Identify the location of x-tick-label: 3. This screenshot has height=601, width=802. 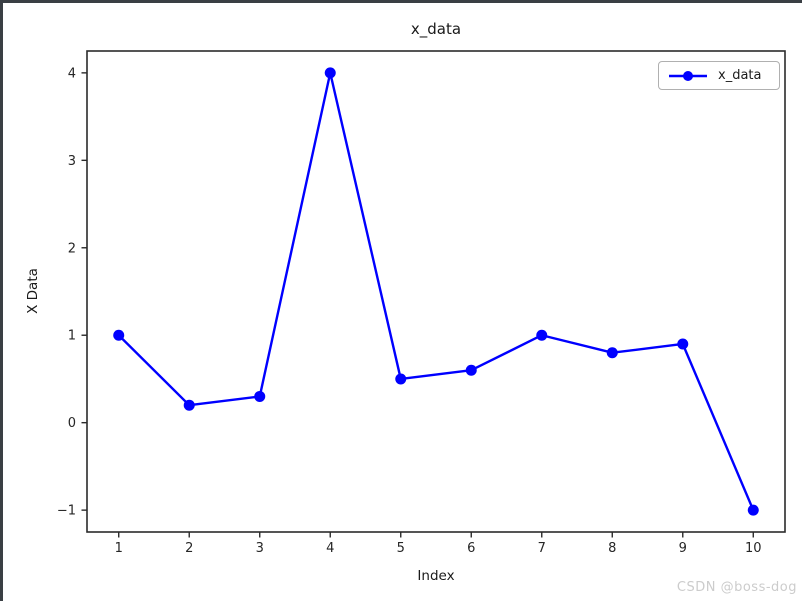
(260, 548).